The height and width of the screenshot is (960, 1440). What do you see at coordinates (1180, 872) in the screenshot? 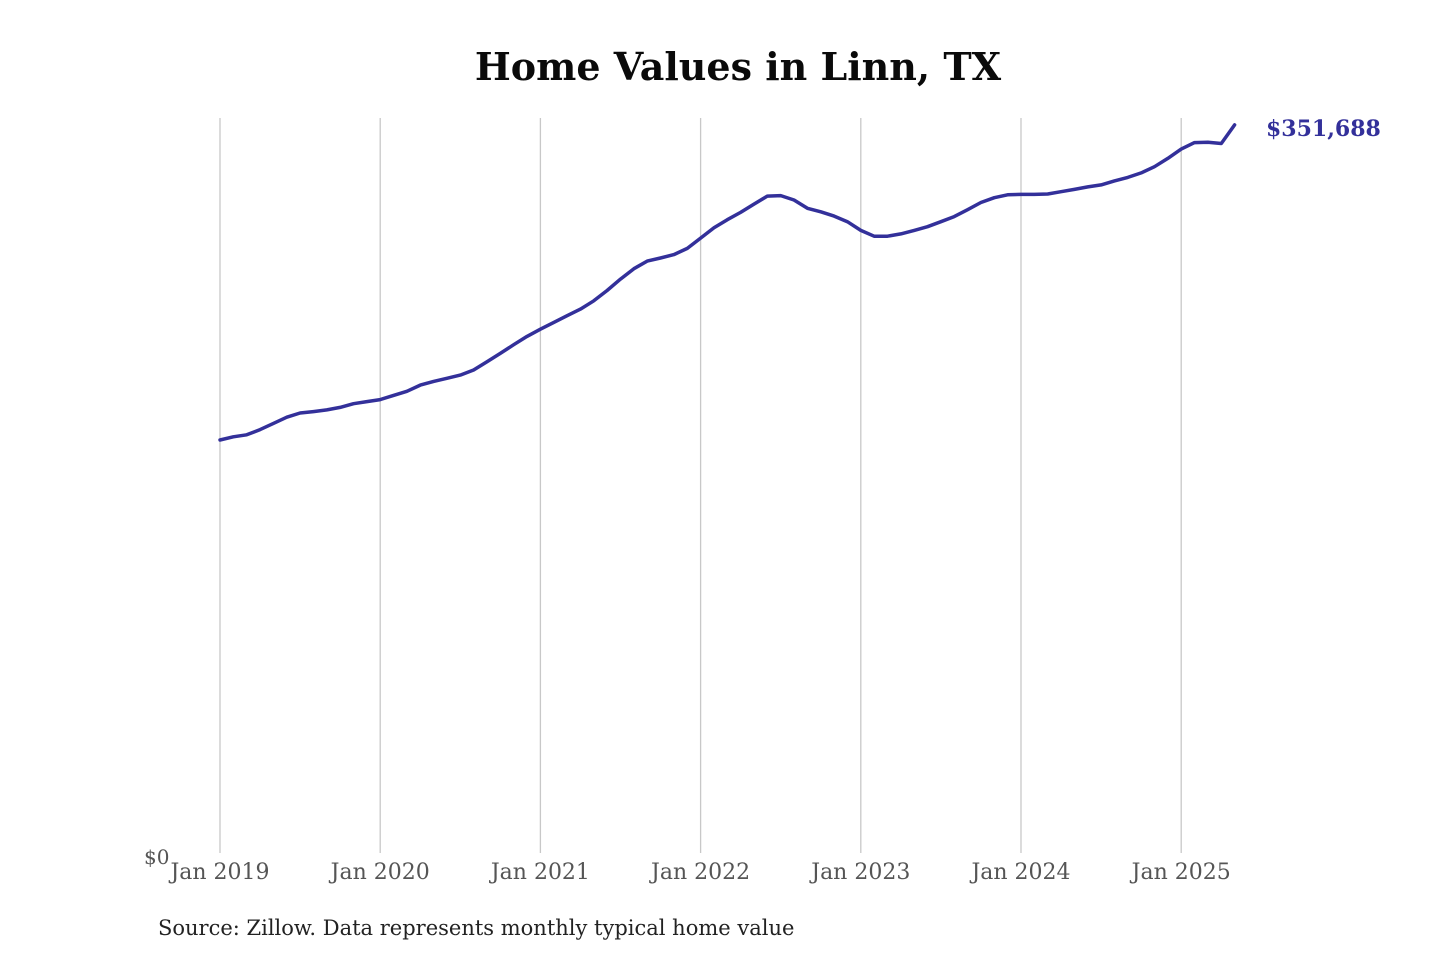
I see `x-tick-label: Jan 2025` at bounding box center [1180, 872].